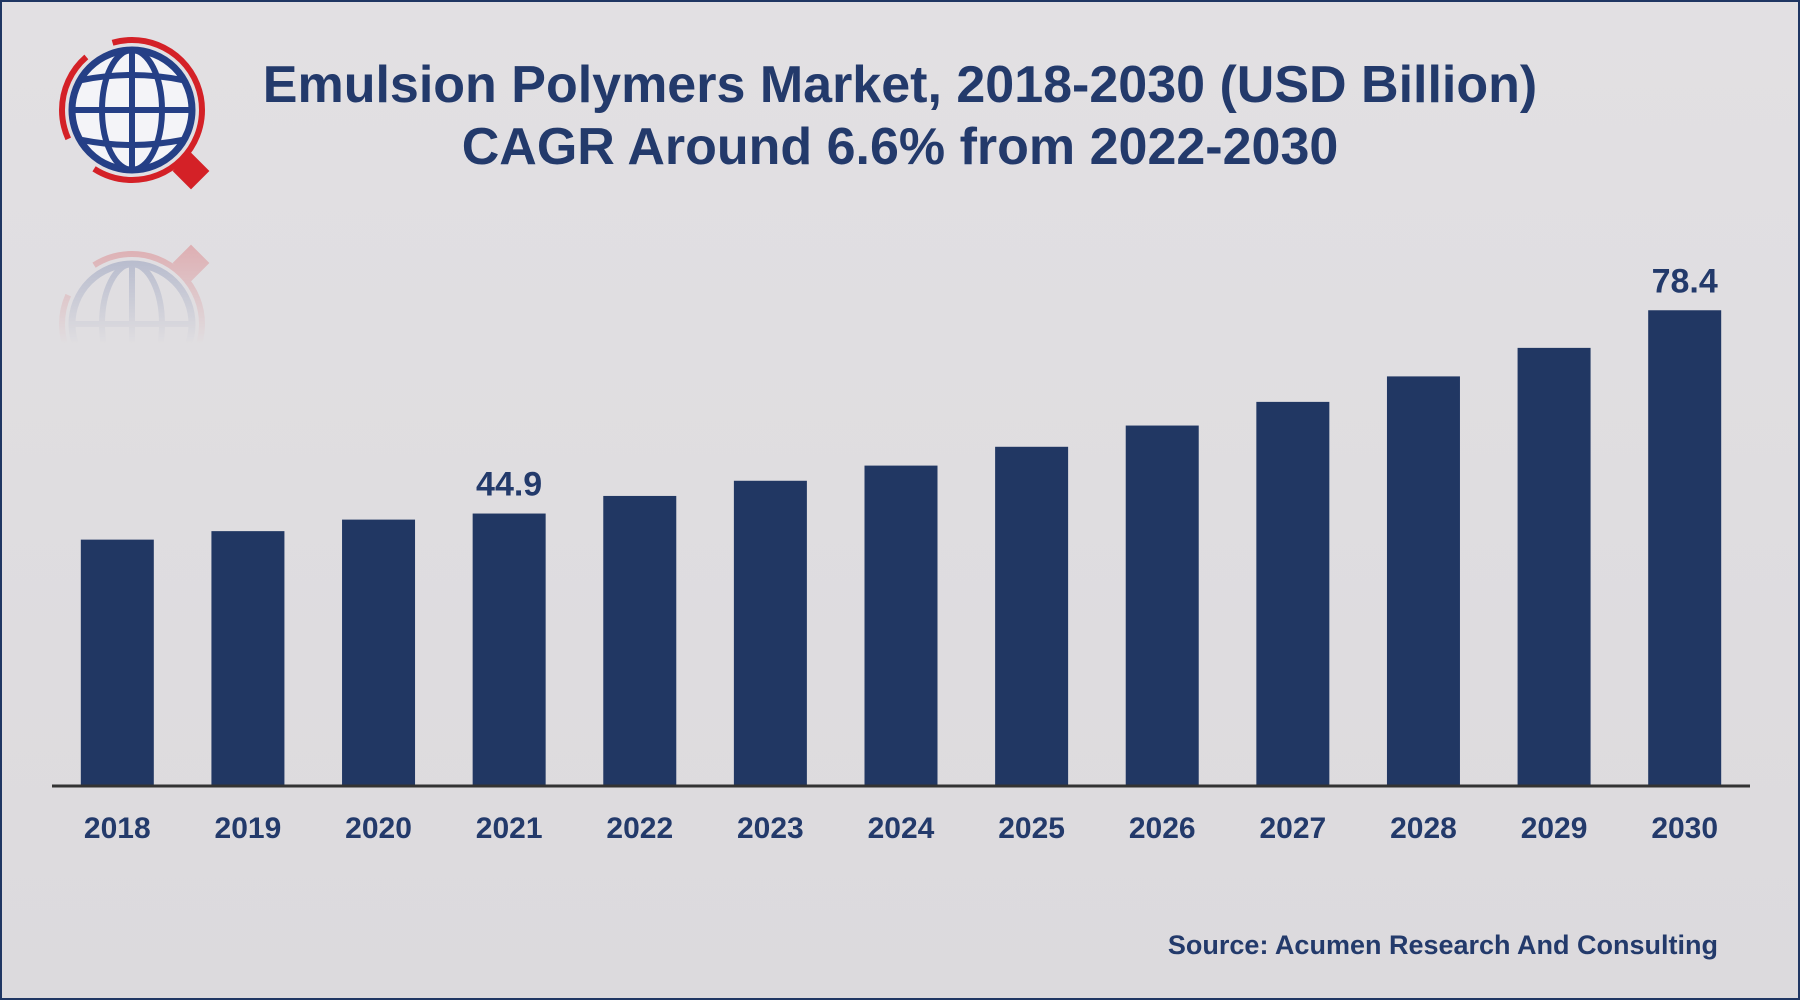  Describe the element at coordinates (117, 828) in the screenshot. I see `x-tick-label-2018: 2018` at that location.